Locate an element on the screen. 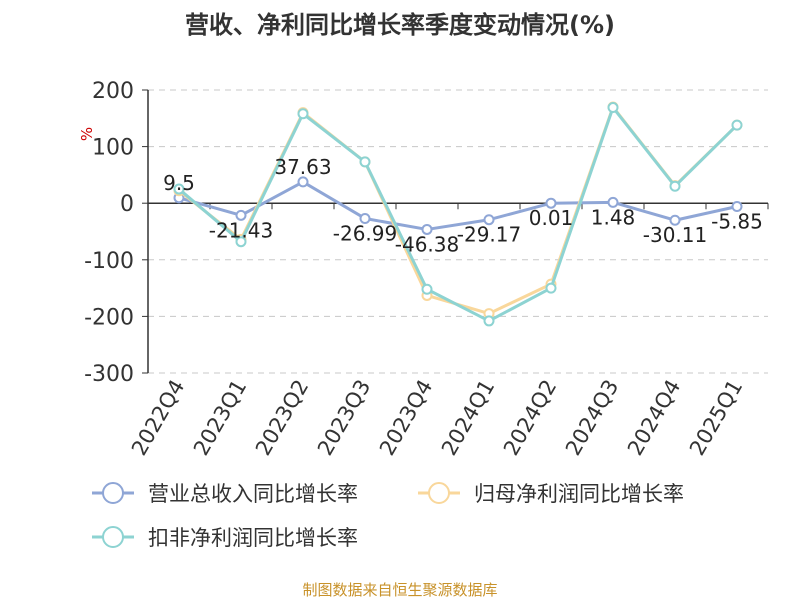 This screenshot has width=800, height=600. x-tick-label: 2023Q3 is located at coordinates (344, 418).